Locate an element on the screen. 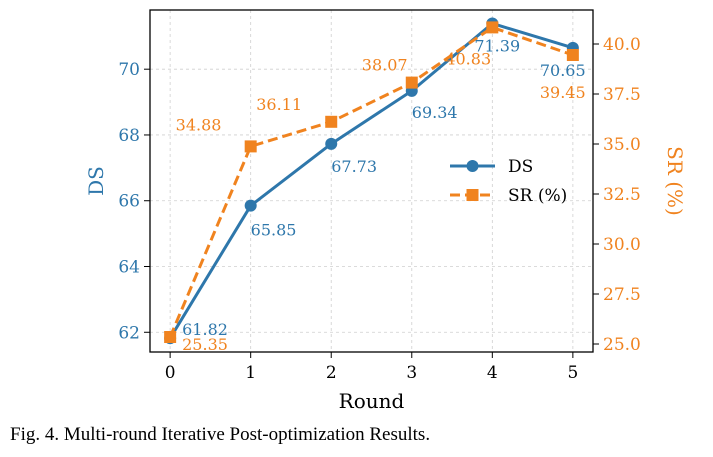  sr-data-label: 38.07 is located at coordinates (385, 65).